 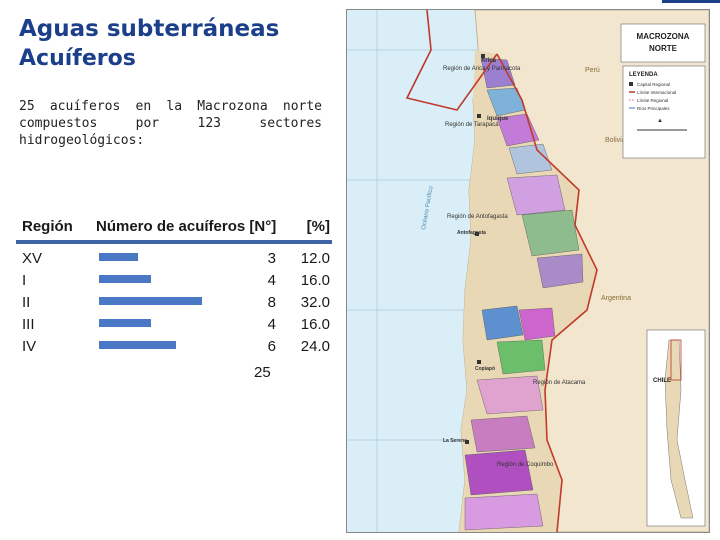 What do you see at coordinates (592, 70) in the screenshot?
I see `label-peru: Perú` at bounding box center [592, 70].